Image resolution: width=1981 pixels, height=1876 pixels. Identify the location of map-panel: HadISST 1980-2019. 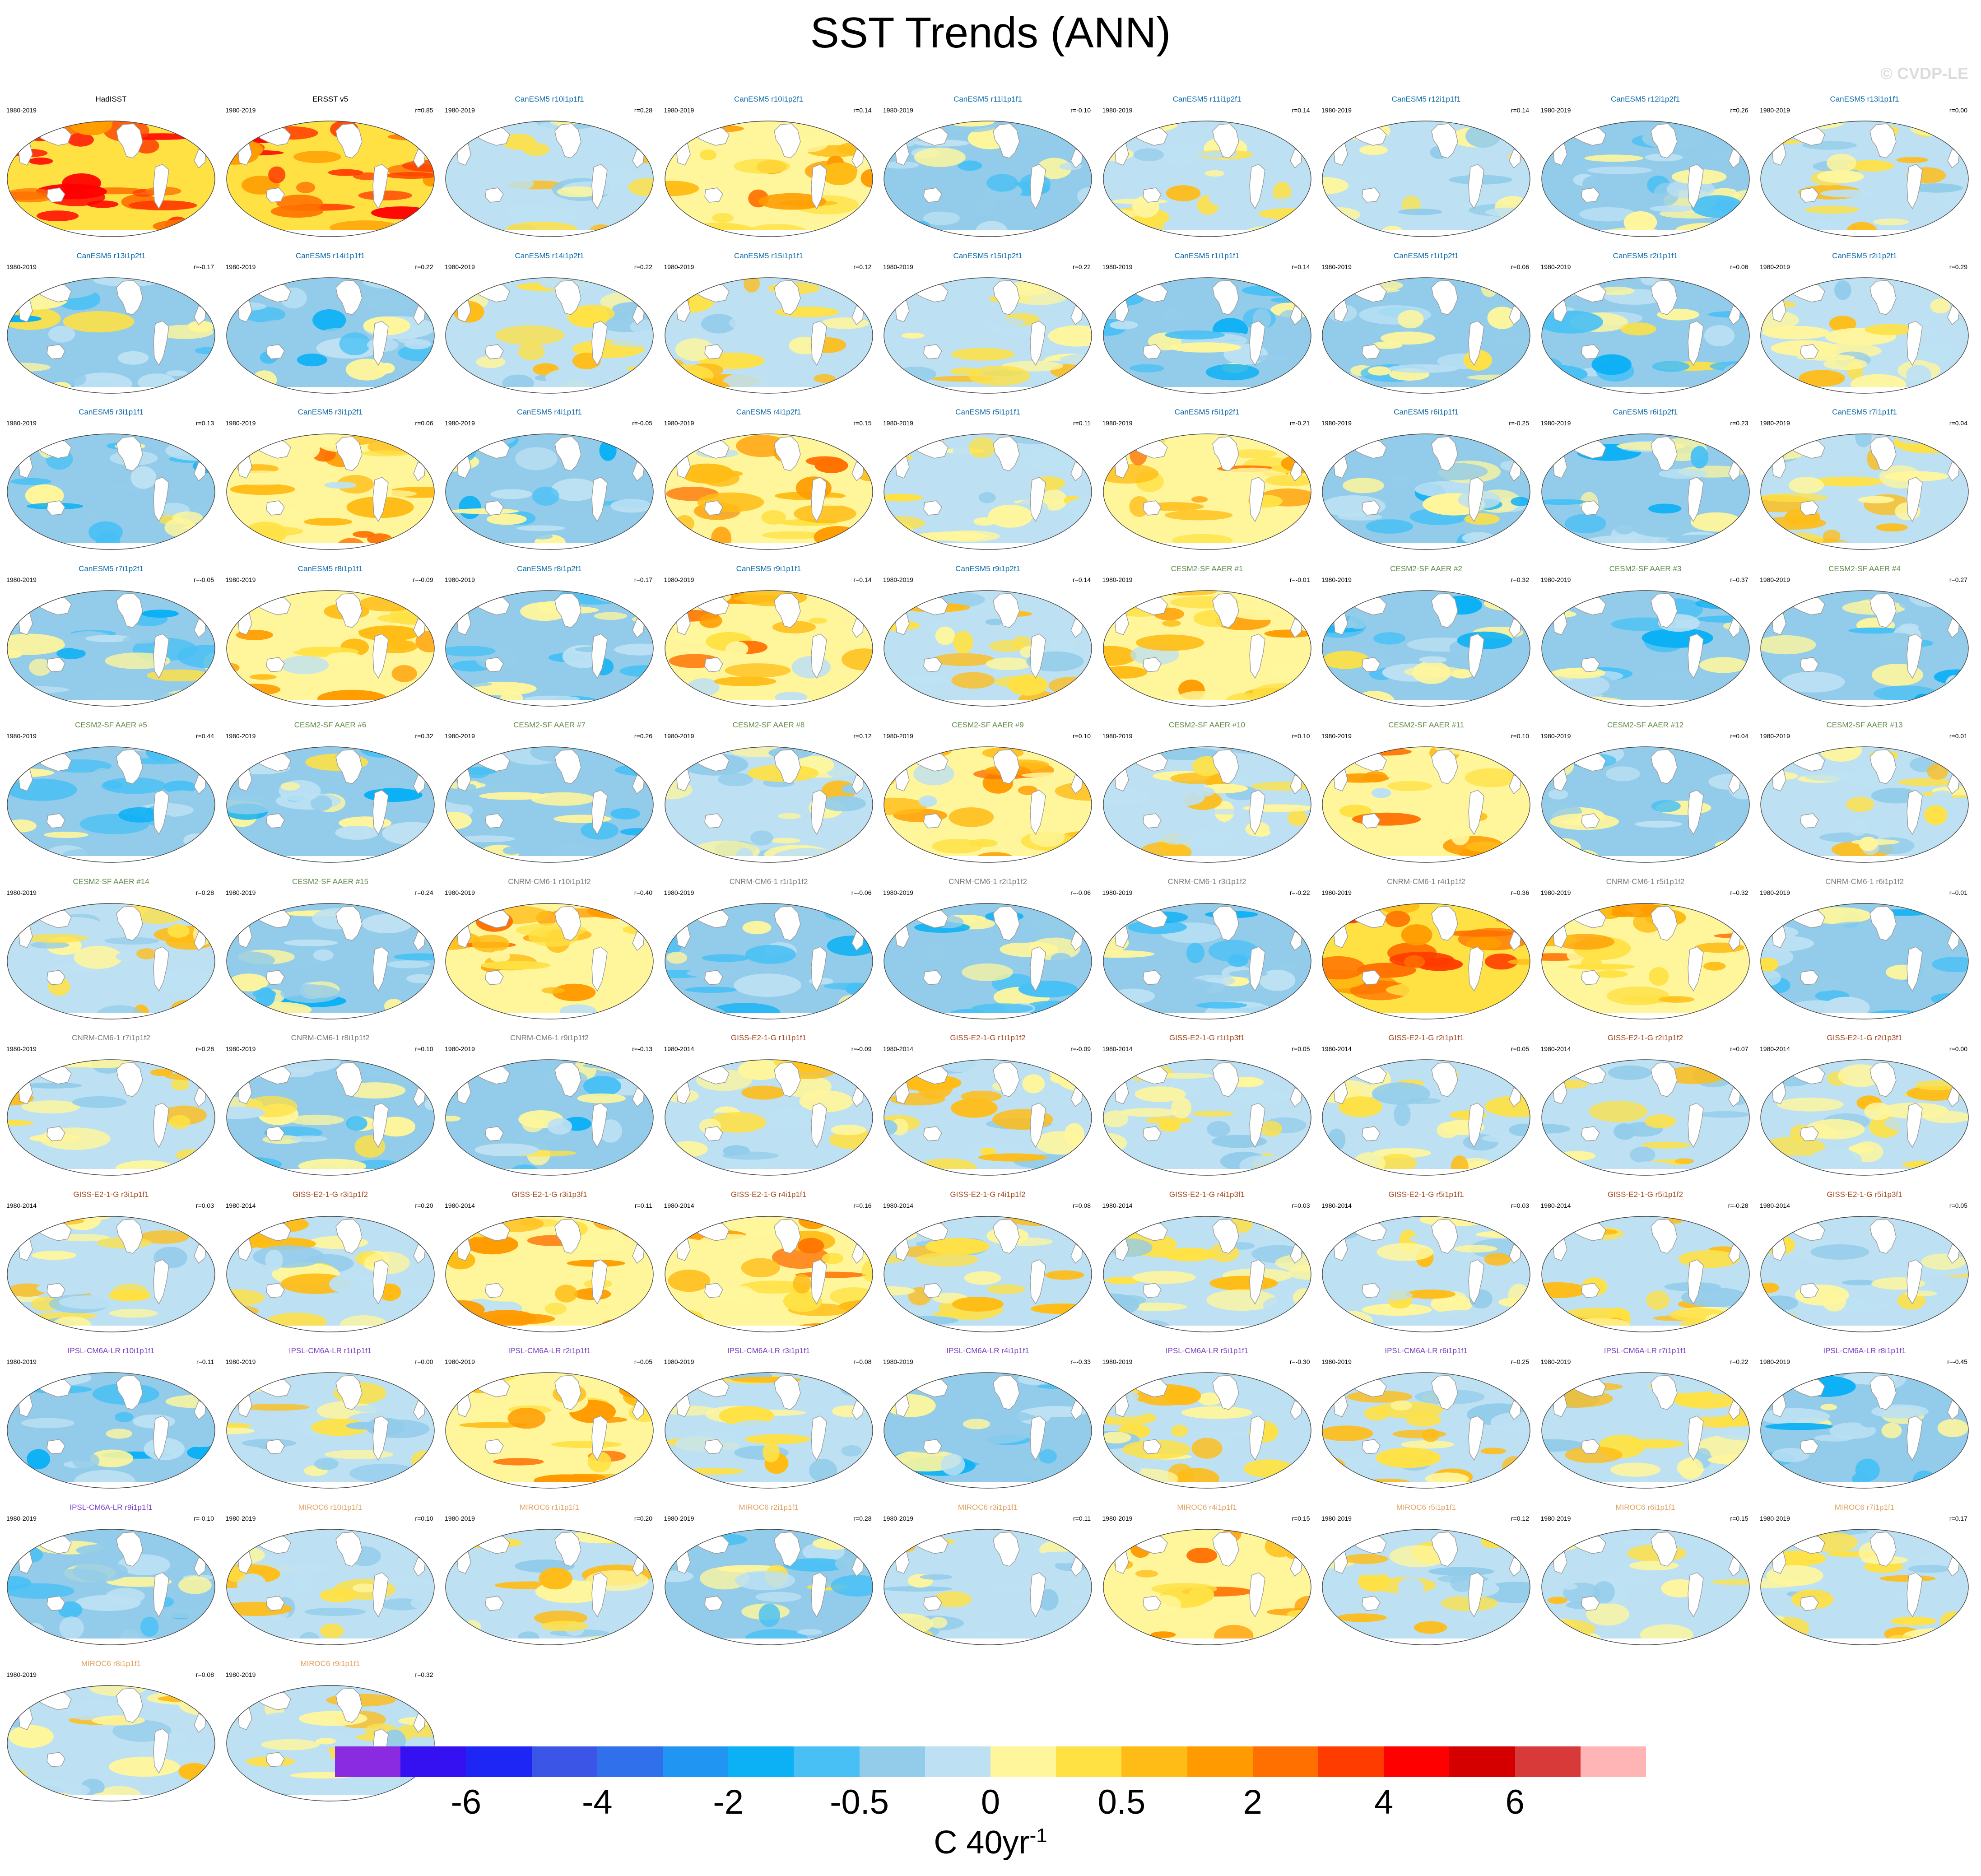
(111, 171).